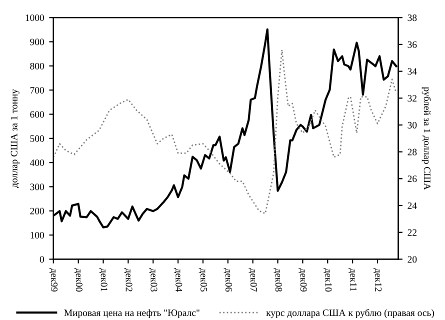 The height and width of the screenshot is (320, 445). What do you see at coordinates (302, 280) in the screenshot?
I see `x-tick-label: дек09` at bounding box center [302, 280].